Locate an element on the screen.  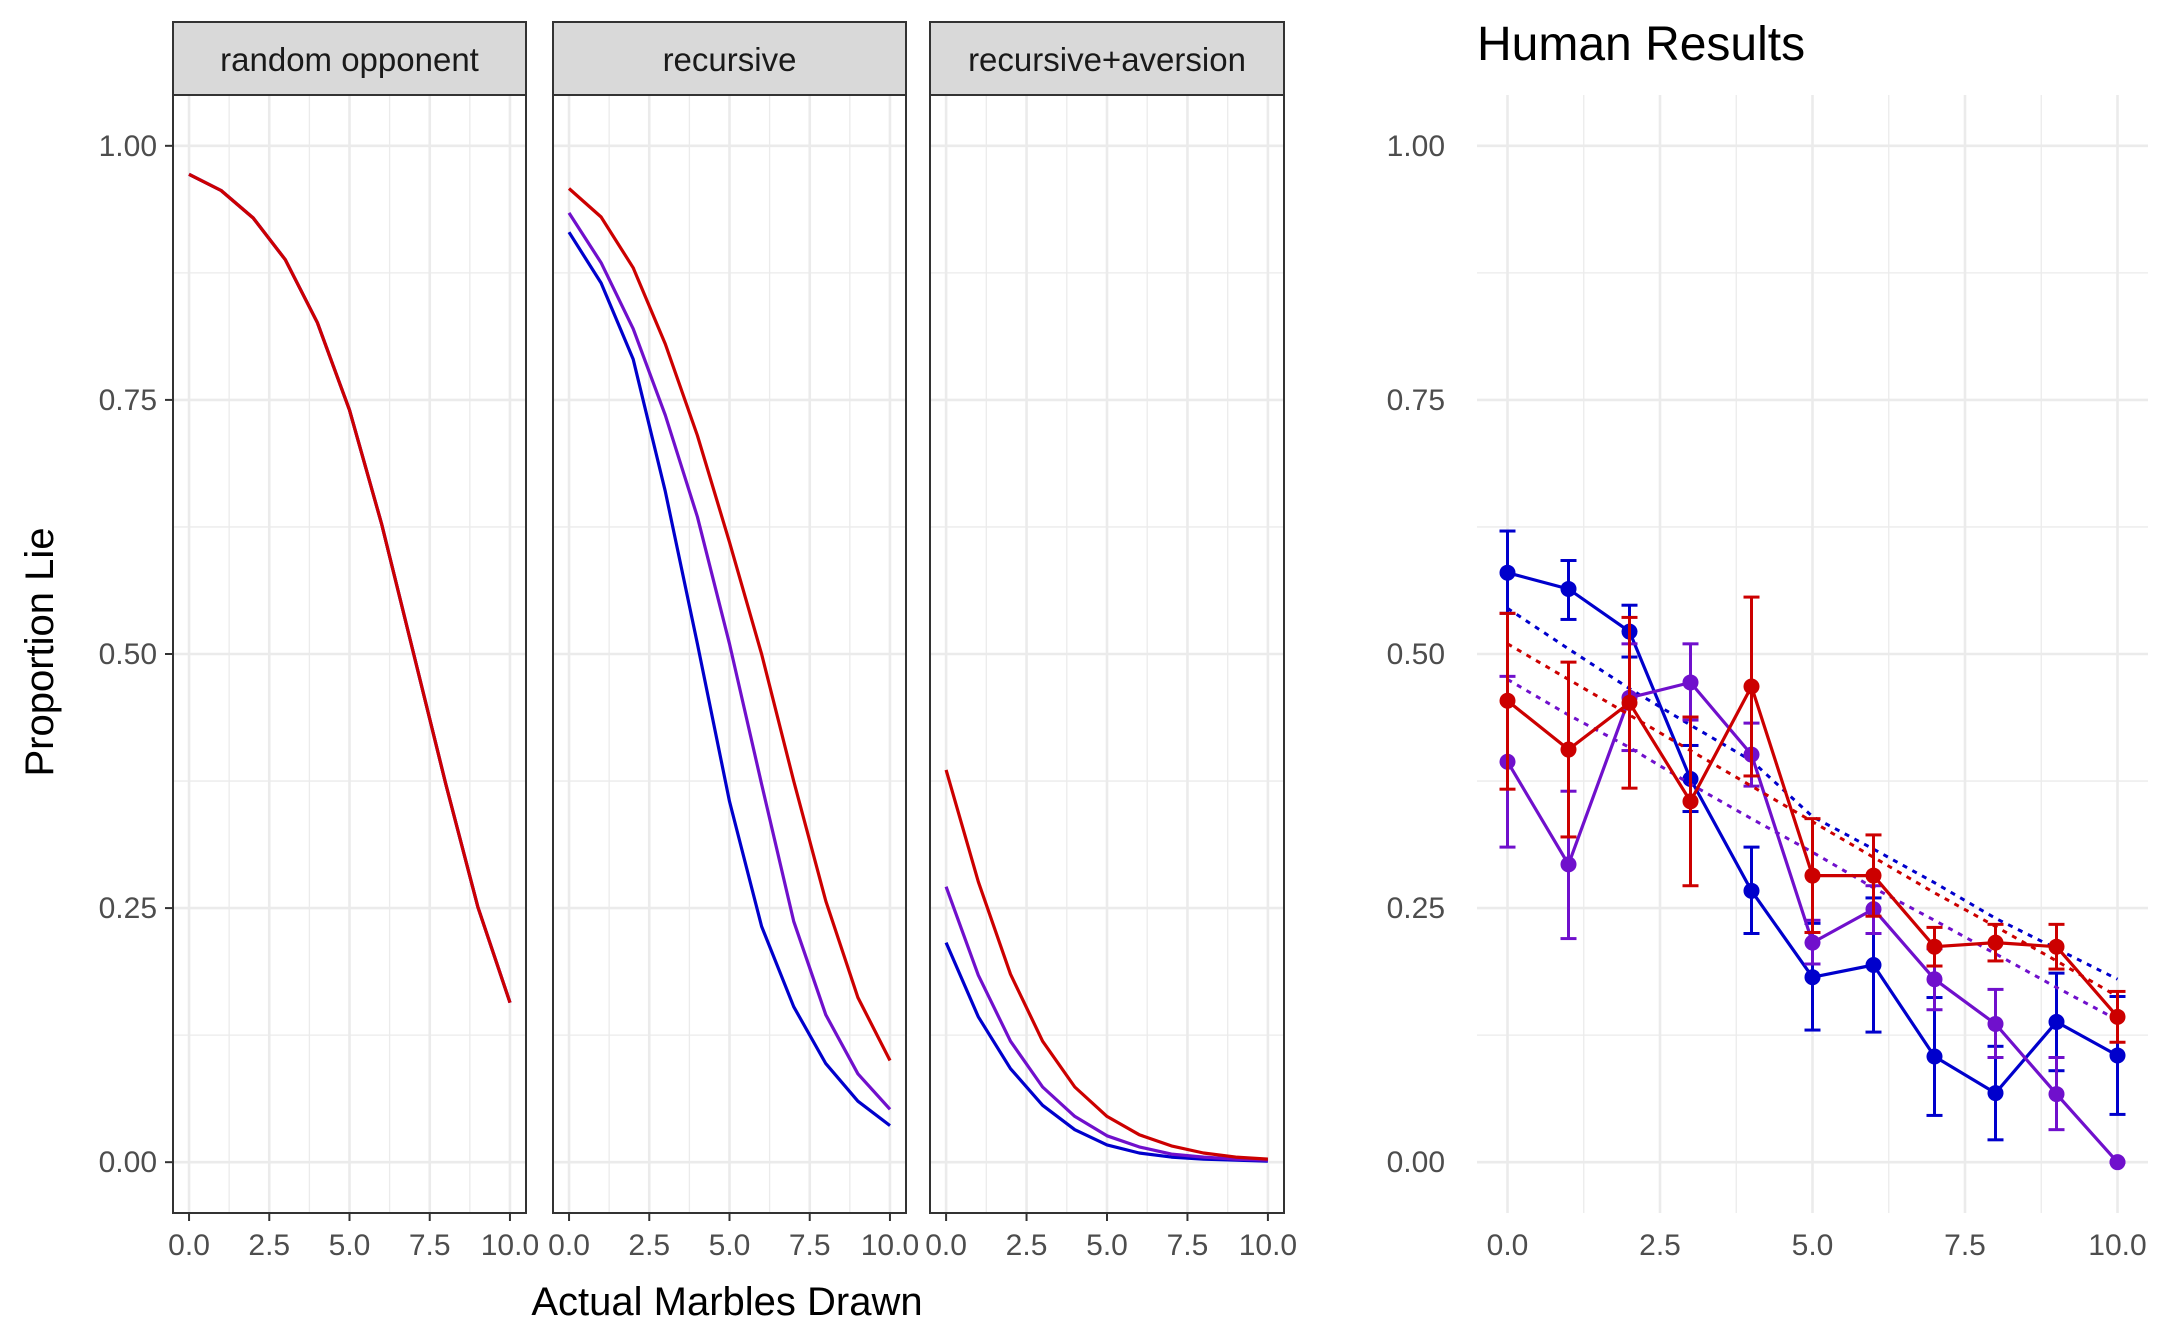
strip-background-recursive-aversion is located at coordinates (1107, 58).